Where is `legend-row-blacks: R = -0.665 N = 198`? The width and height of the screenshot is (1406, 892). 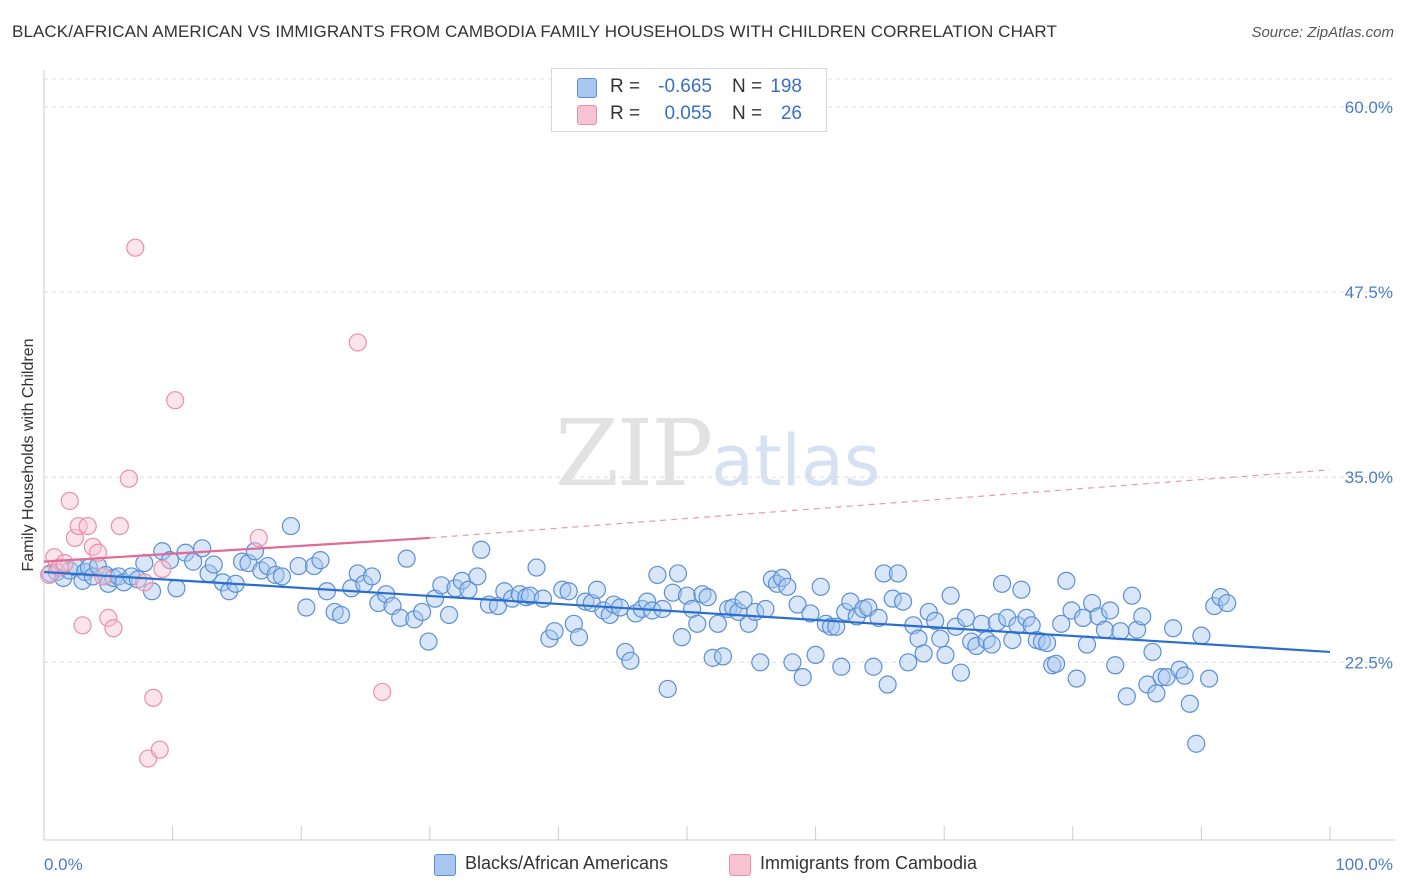
legend-row-blacks: R = -0.665 N = 198 is located at coordinates (689, 87).